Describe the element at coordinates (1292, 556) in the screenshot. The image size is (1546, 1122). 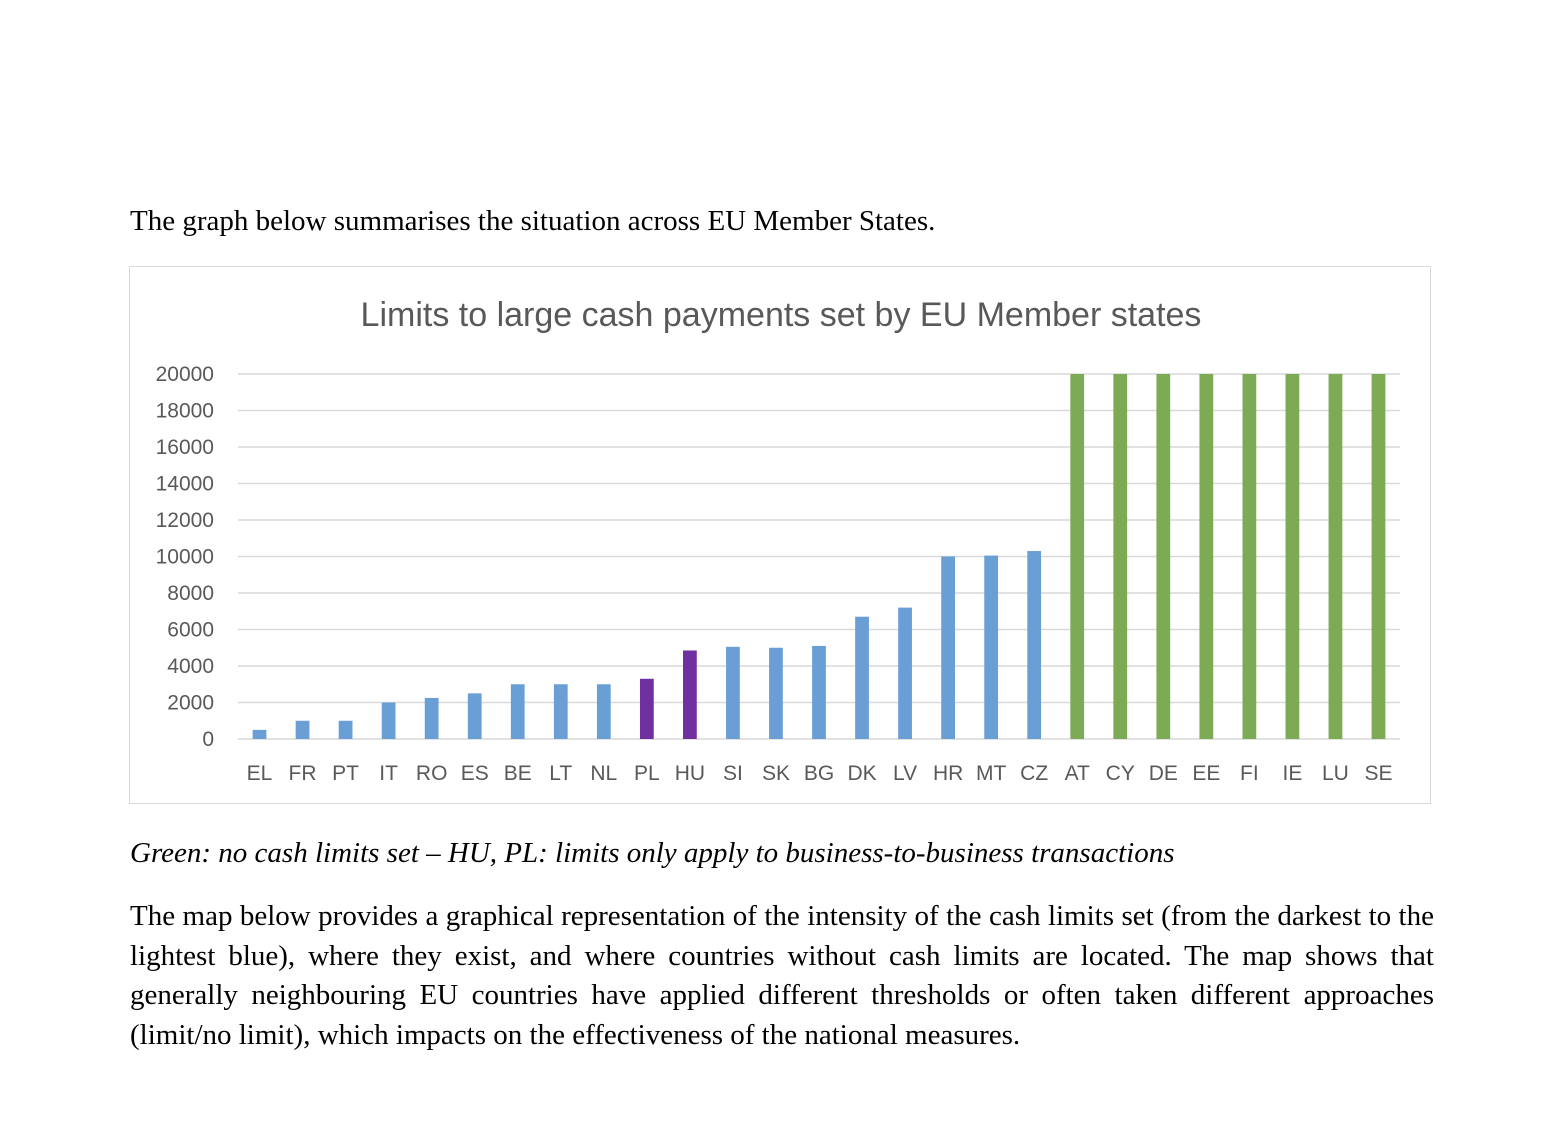
I see `bar-ie` at that location.